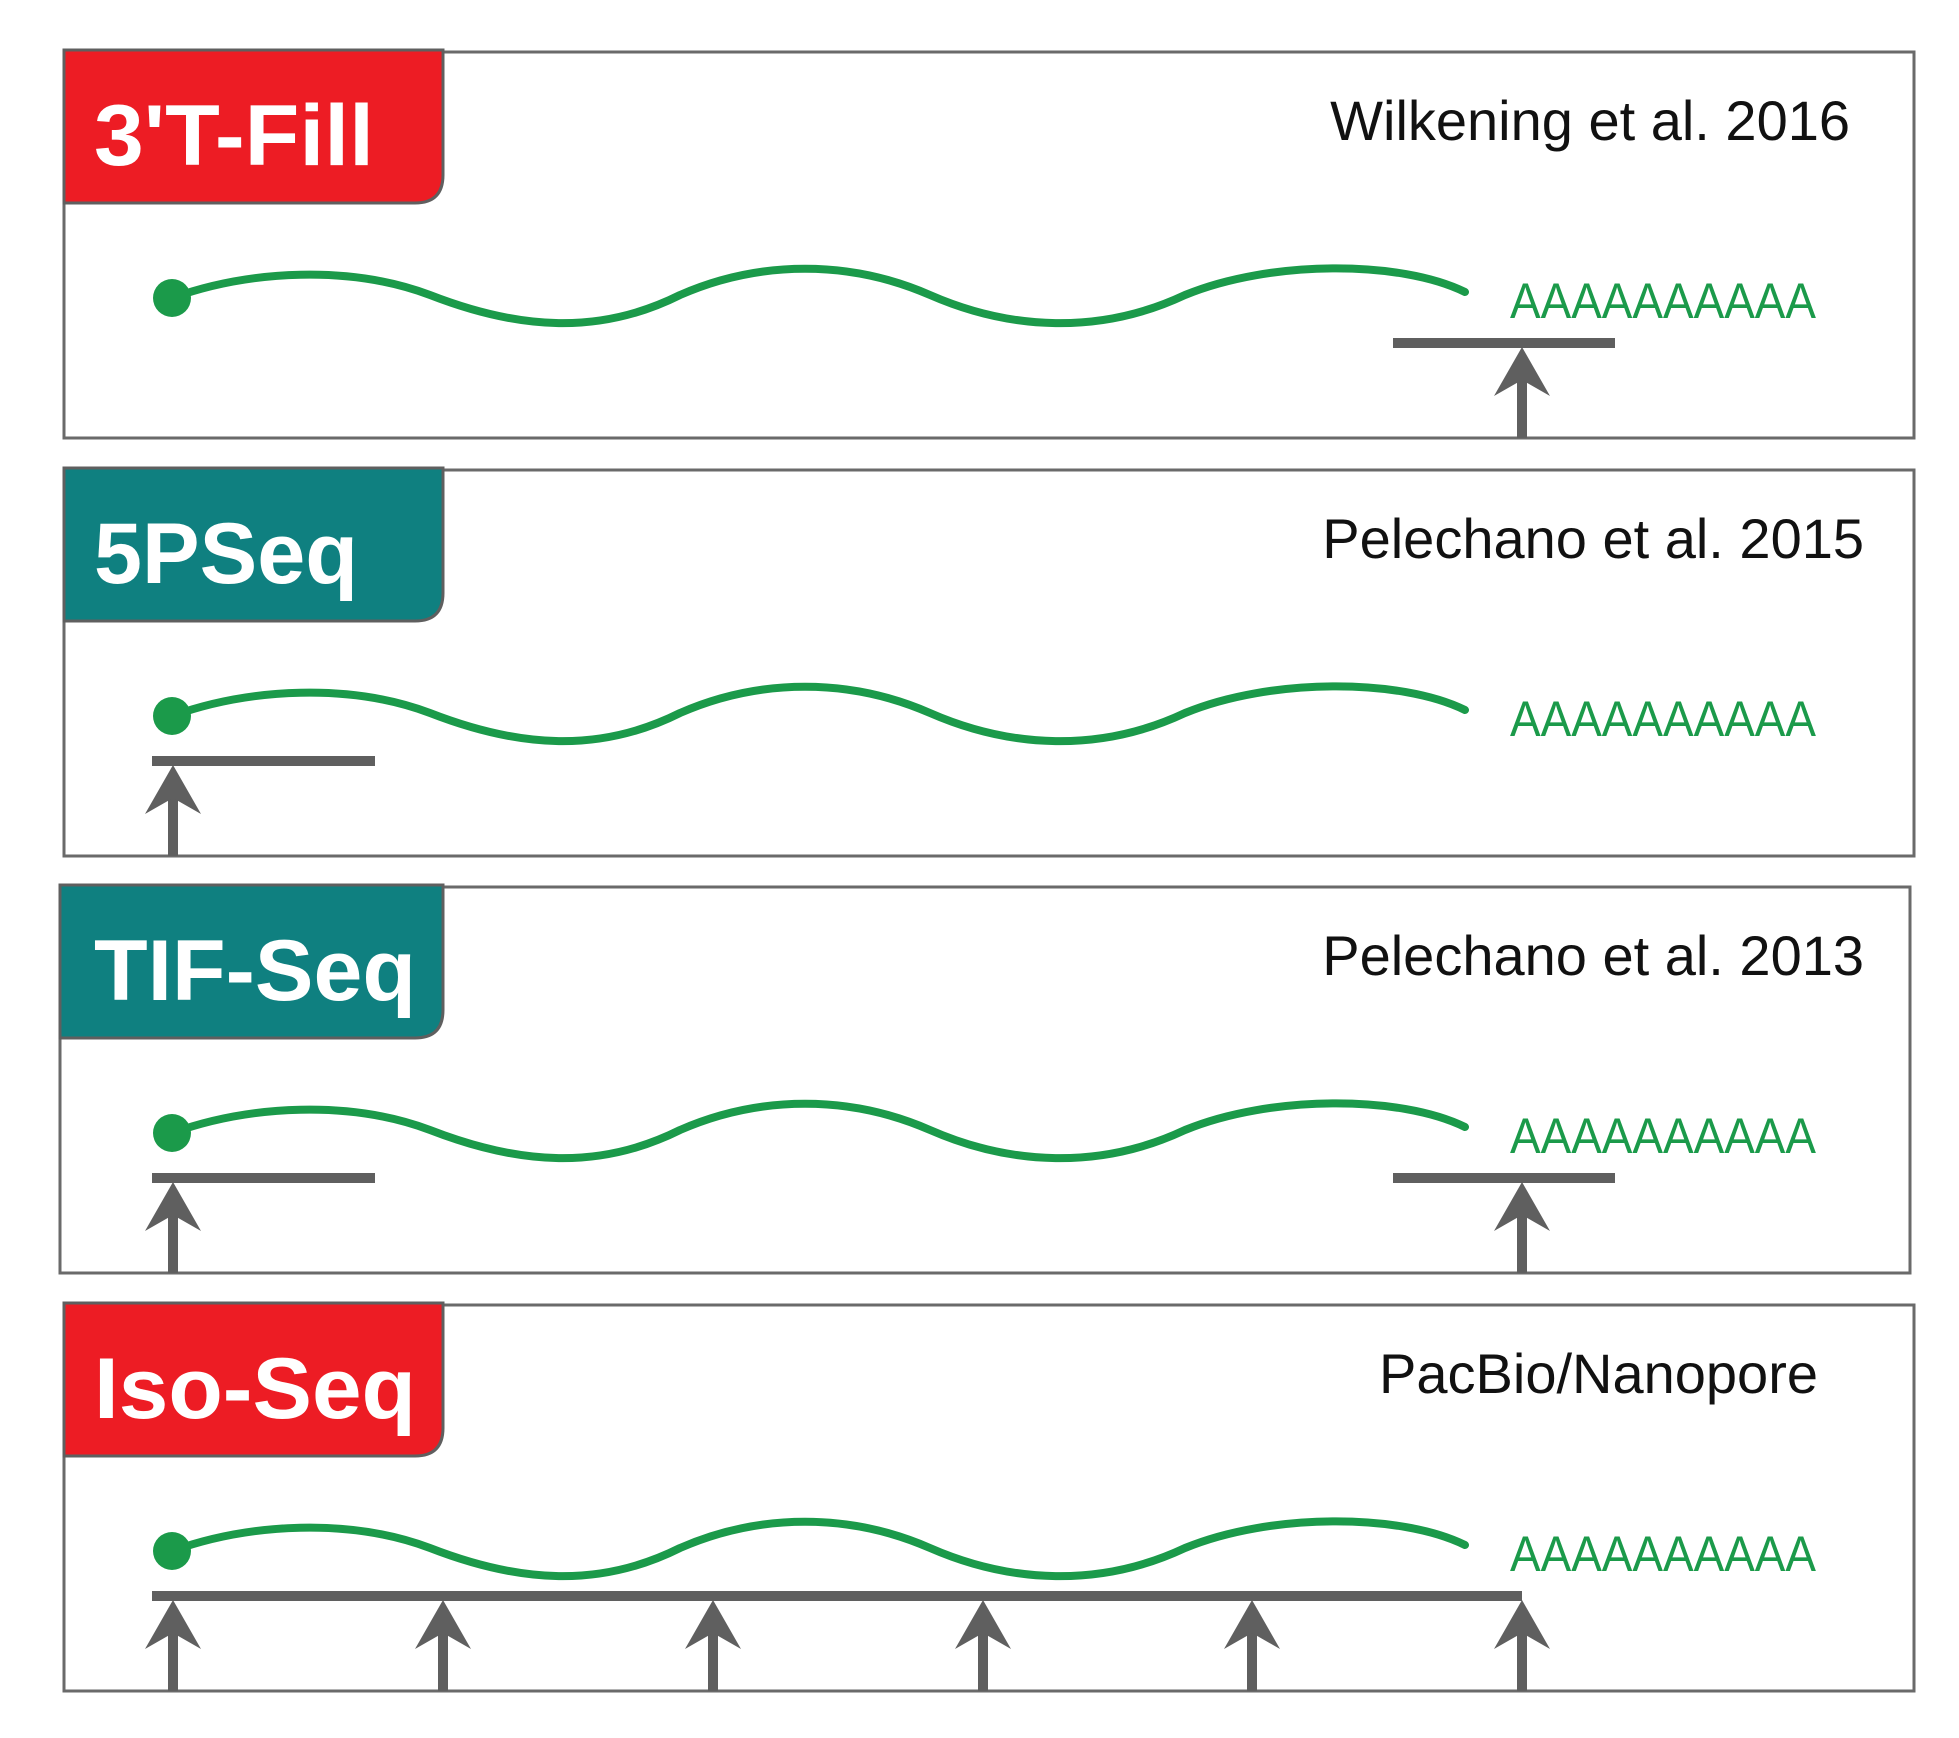  Describe the element at coordinates (1593, 955) in the screenshot. I see `citation: Pelechano et al. 2013` at that location.